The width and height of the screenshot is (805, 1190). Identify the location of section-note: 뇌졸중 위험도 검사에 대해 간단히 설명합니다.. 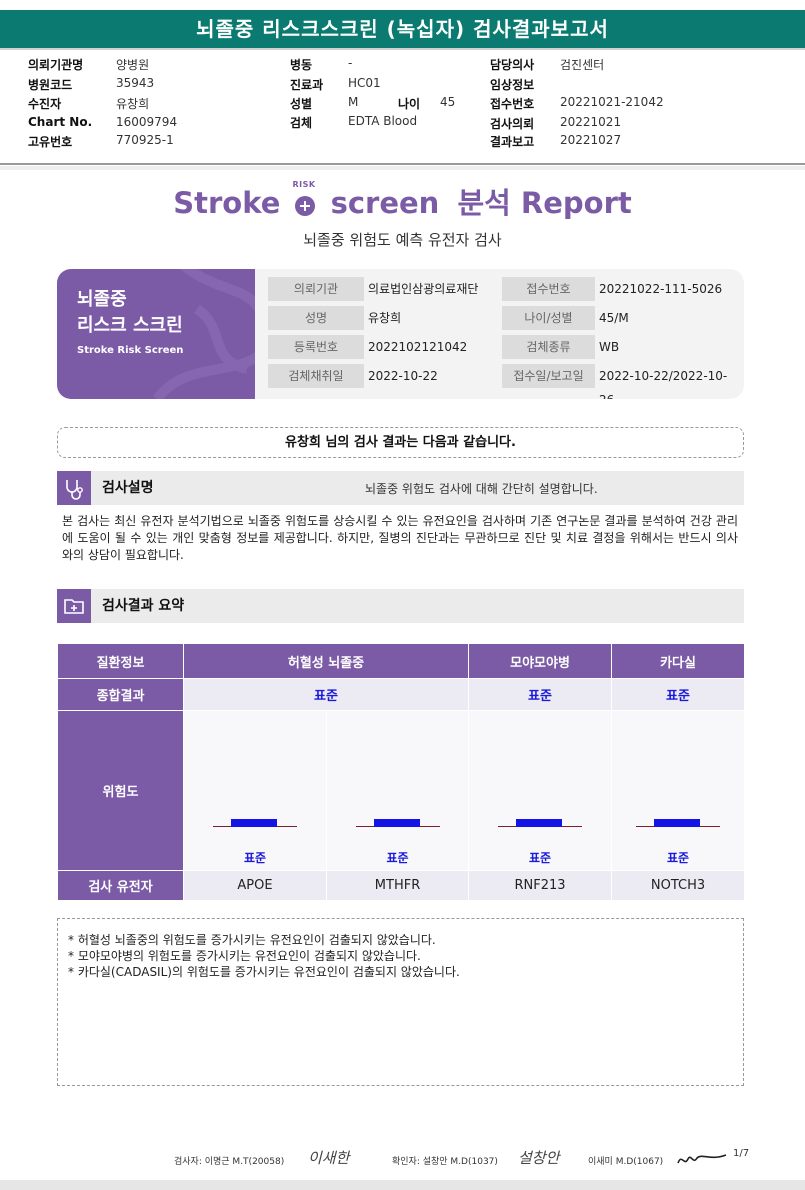
(481, 489).